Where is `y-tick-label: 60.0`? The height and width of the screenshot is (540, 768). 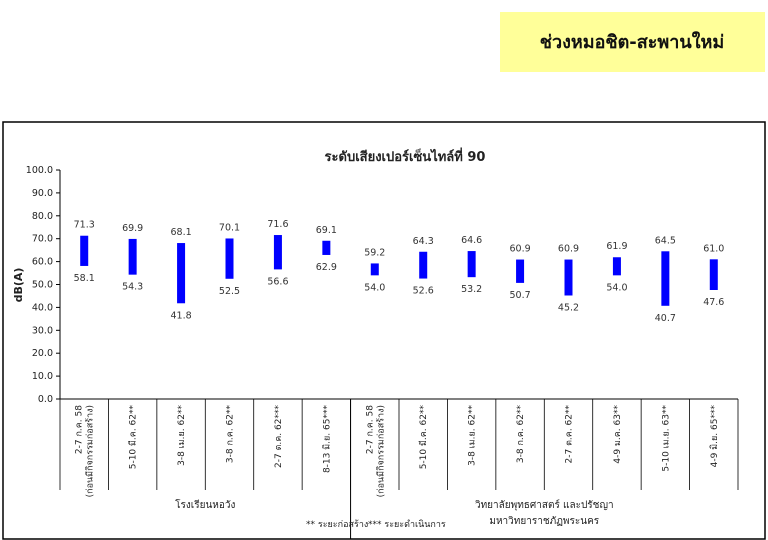
y-tick-label: 60.0 is located at coordinates (42, 262).